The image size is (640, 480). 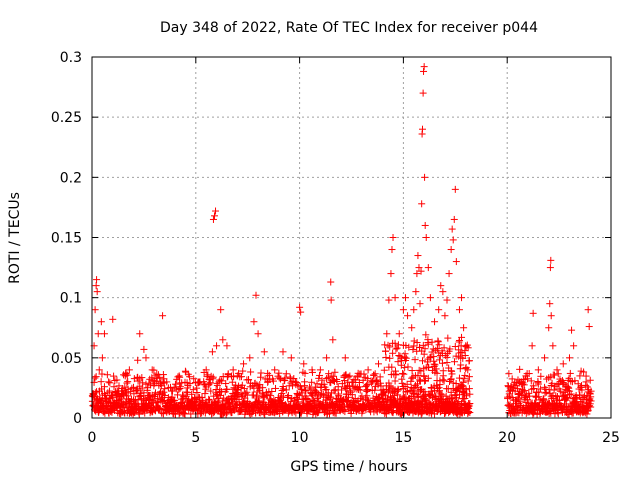 What do you see at coordinates (71, 178) in the screenshot?
I see `y-tick-label: 0.2` at bounding box center [71, 178].